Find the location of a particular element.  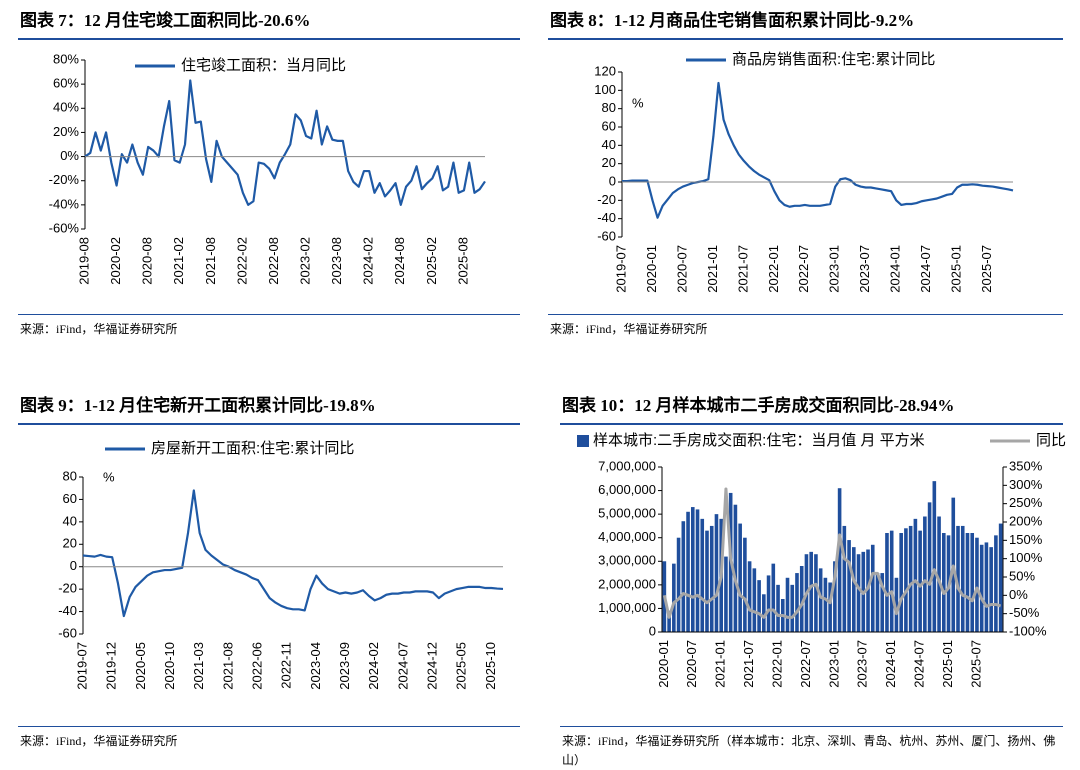

y-tick-label: -20% is located at coordinates (64, 179).